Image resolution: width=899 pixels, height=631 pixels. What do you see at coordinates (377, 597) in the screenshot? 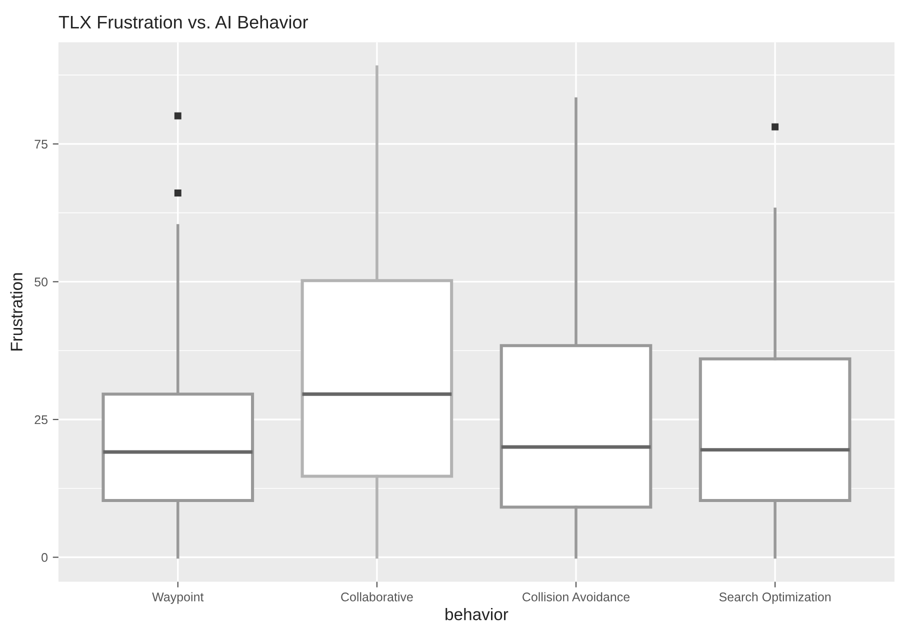
I see `x-tick-label: Collaborative` at bounding box center [377, 597].